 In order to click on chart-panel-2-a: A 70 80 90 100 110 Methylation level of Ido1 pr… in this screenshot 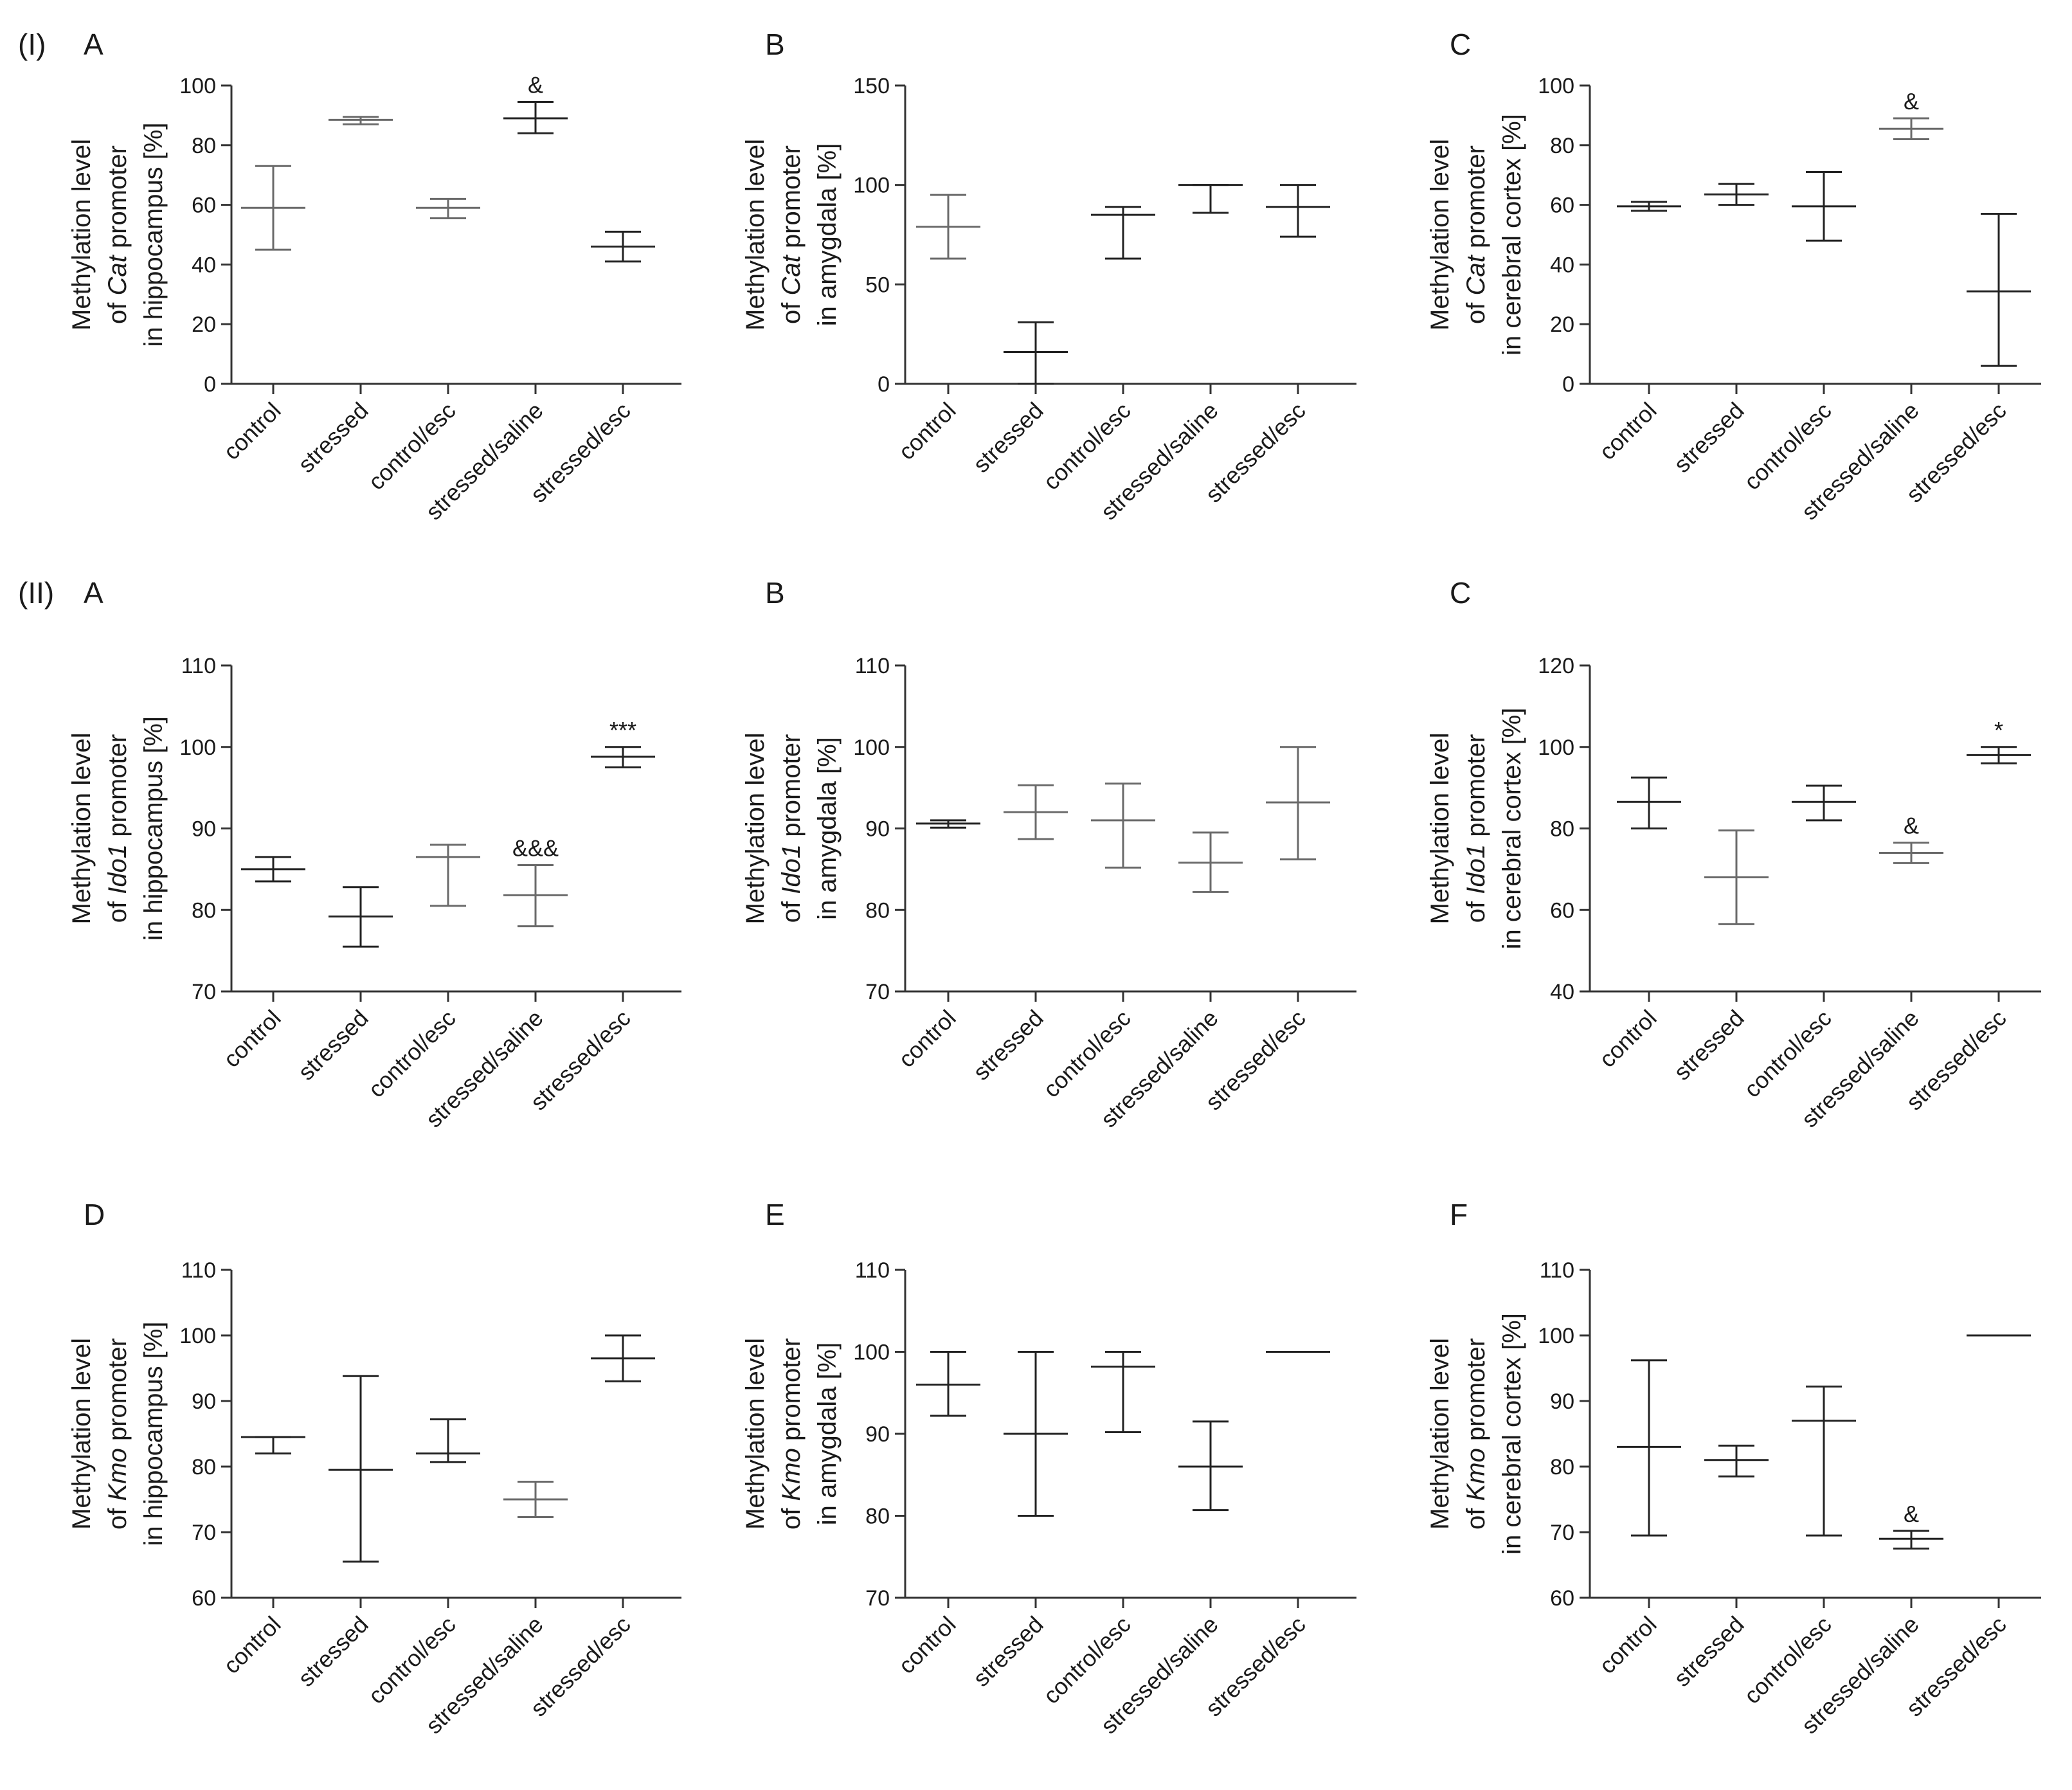, I will do `click(374, 854)`.